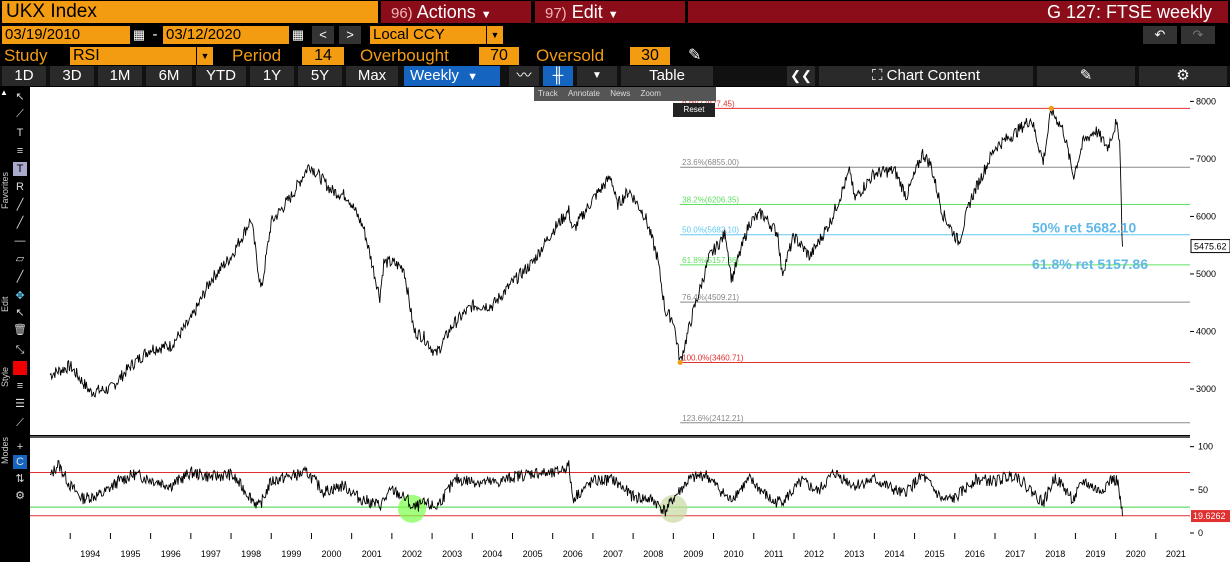  What do you see at coordinates (20, 350) in the screenshot?
I see `resize-icon: ⤡` at bounding box center [20, 350].